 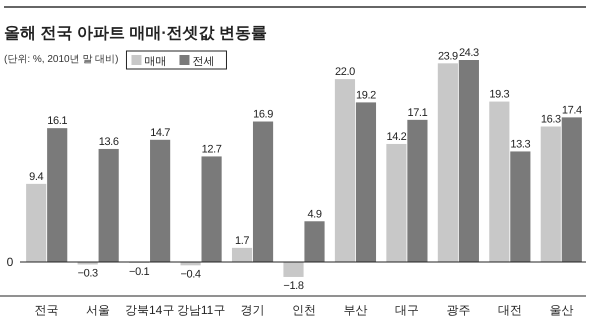 I want to click on x-tick-label: 울산, so click(x=561, y=310).